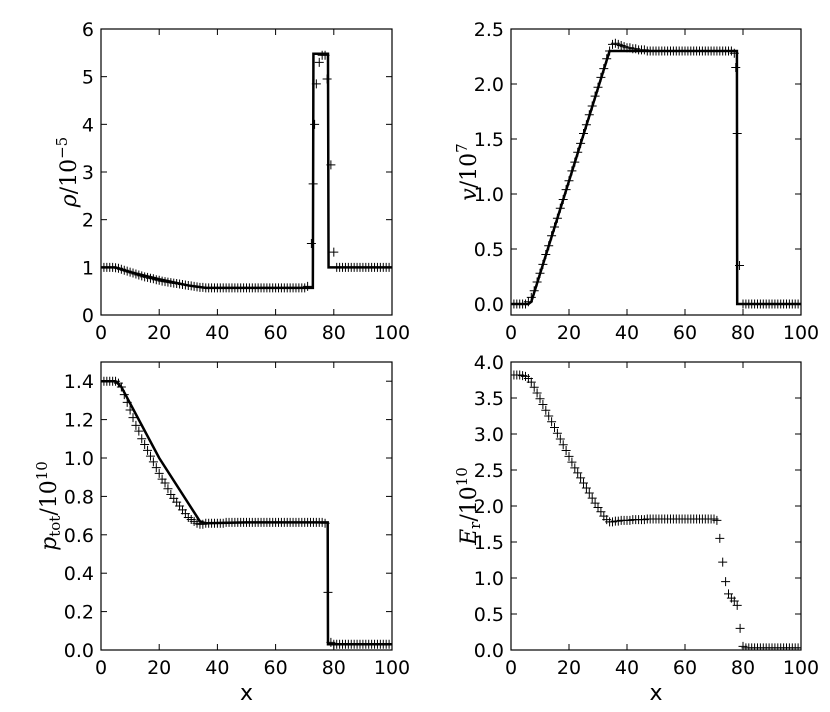 The image size is (830, 712). What do you see at coordinates (88, 30) in the screenshot?
I see `panel-1-ytick-label: 6` at bounding box center [88, 30].